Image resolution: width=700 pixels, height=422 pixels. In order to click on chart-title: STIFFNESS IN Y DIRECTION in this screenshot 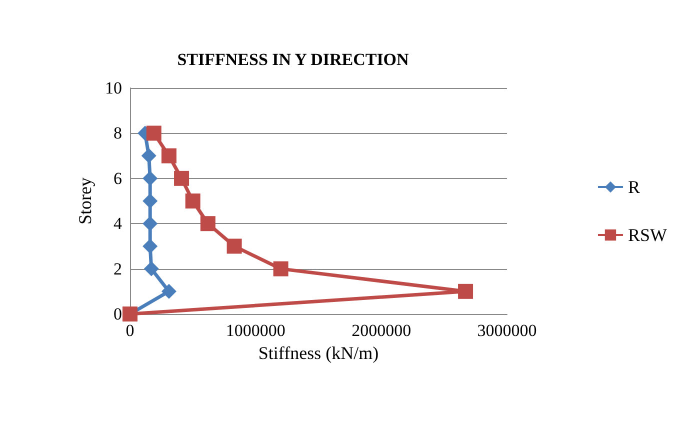, I will do `click(293, 59)`.